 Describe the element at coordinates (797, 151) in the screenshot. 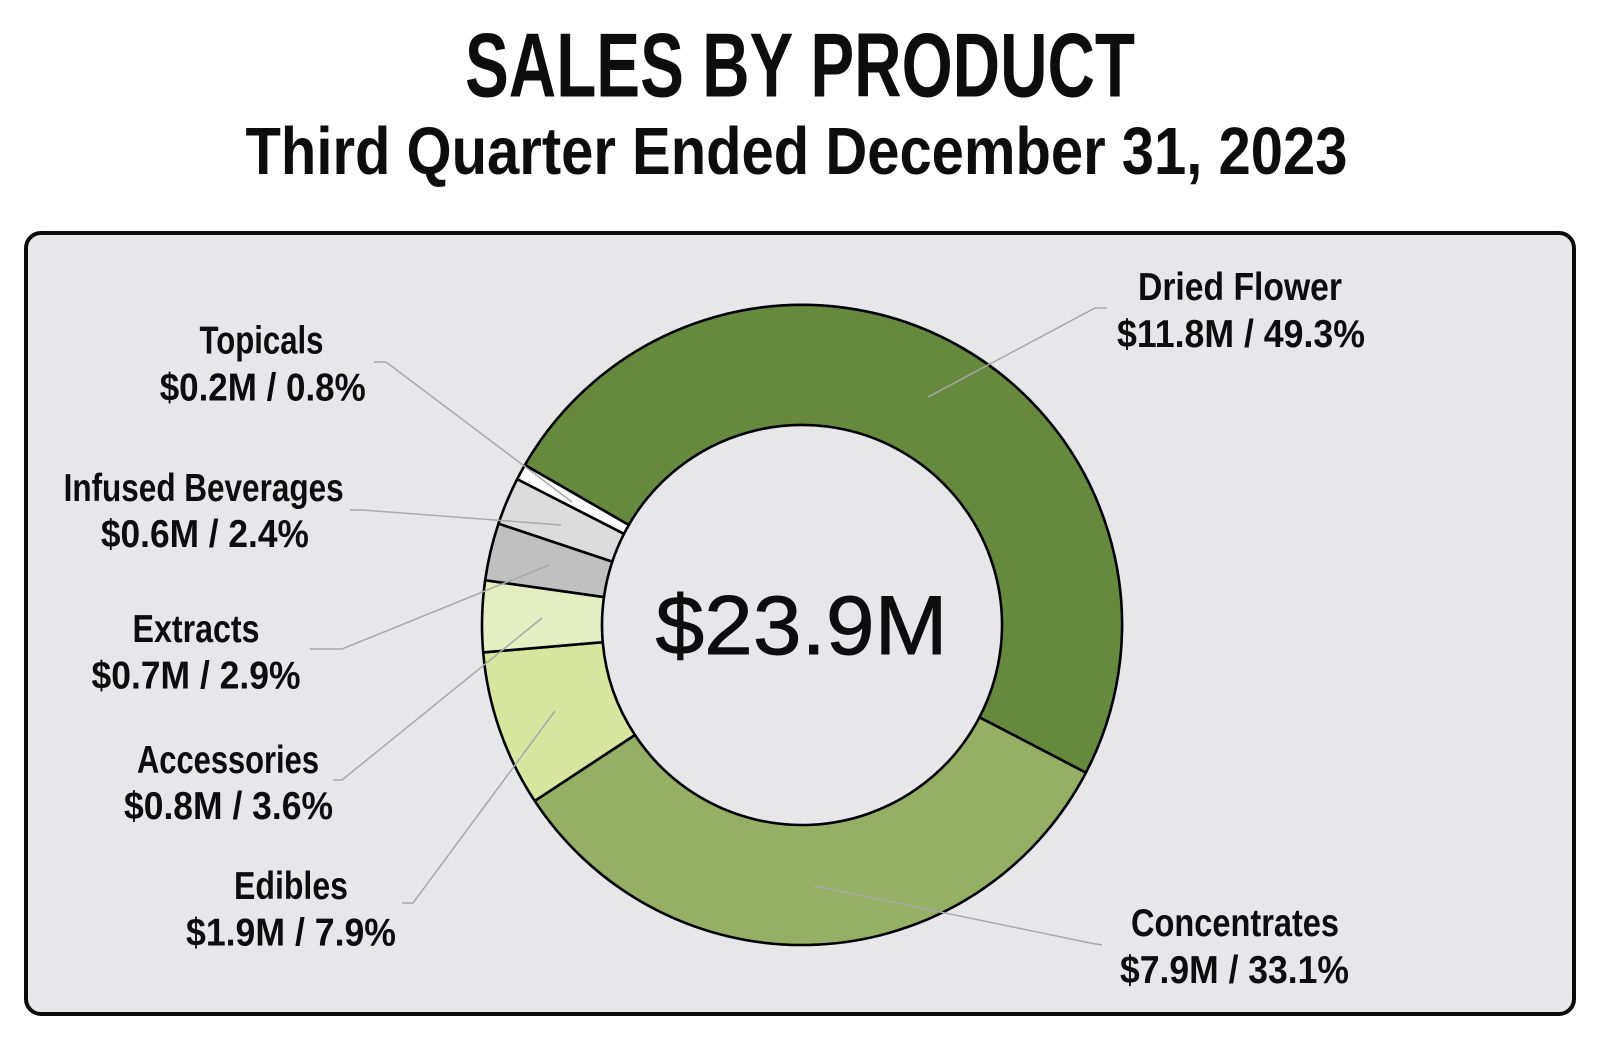

I see `svg-text:Third Quarter Ended December 3: Third Quarter Ended December 31, 2023` at that location.